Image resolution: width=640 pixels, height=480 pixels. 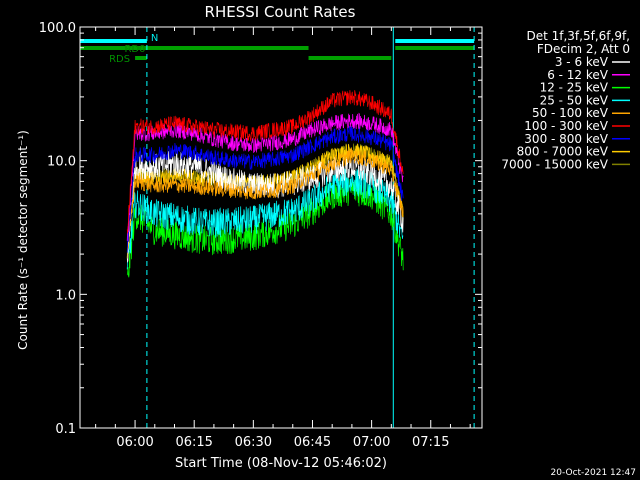 I want to click on y-tick-label: 100.0, so click(x=57, y=28).